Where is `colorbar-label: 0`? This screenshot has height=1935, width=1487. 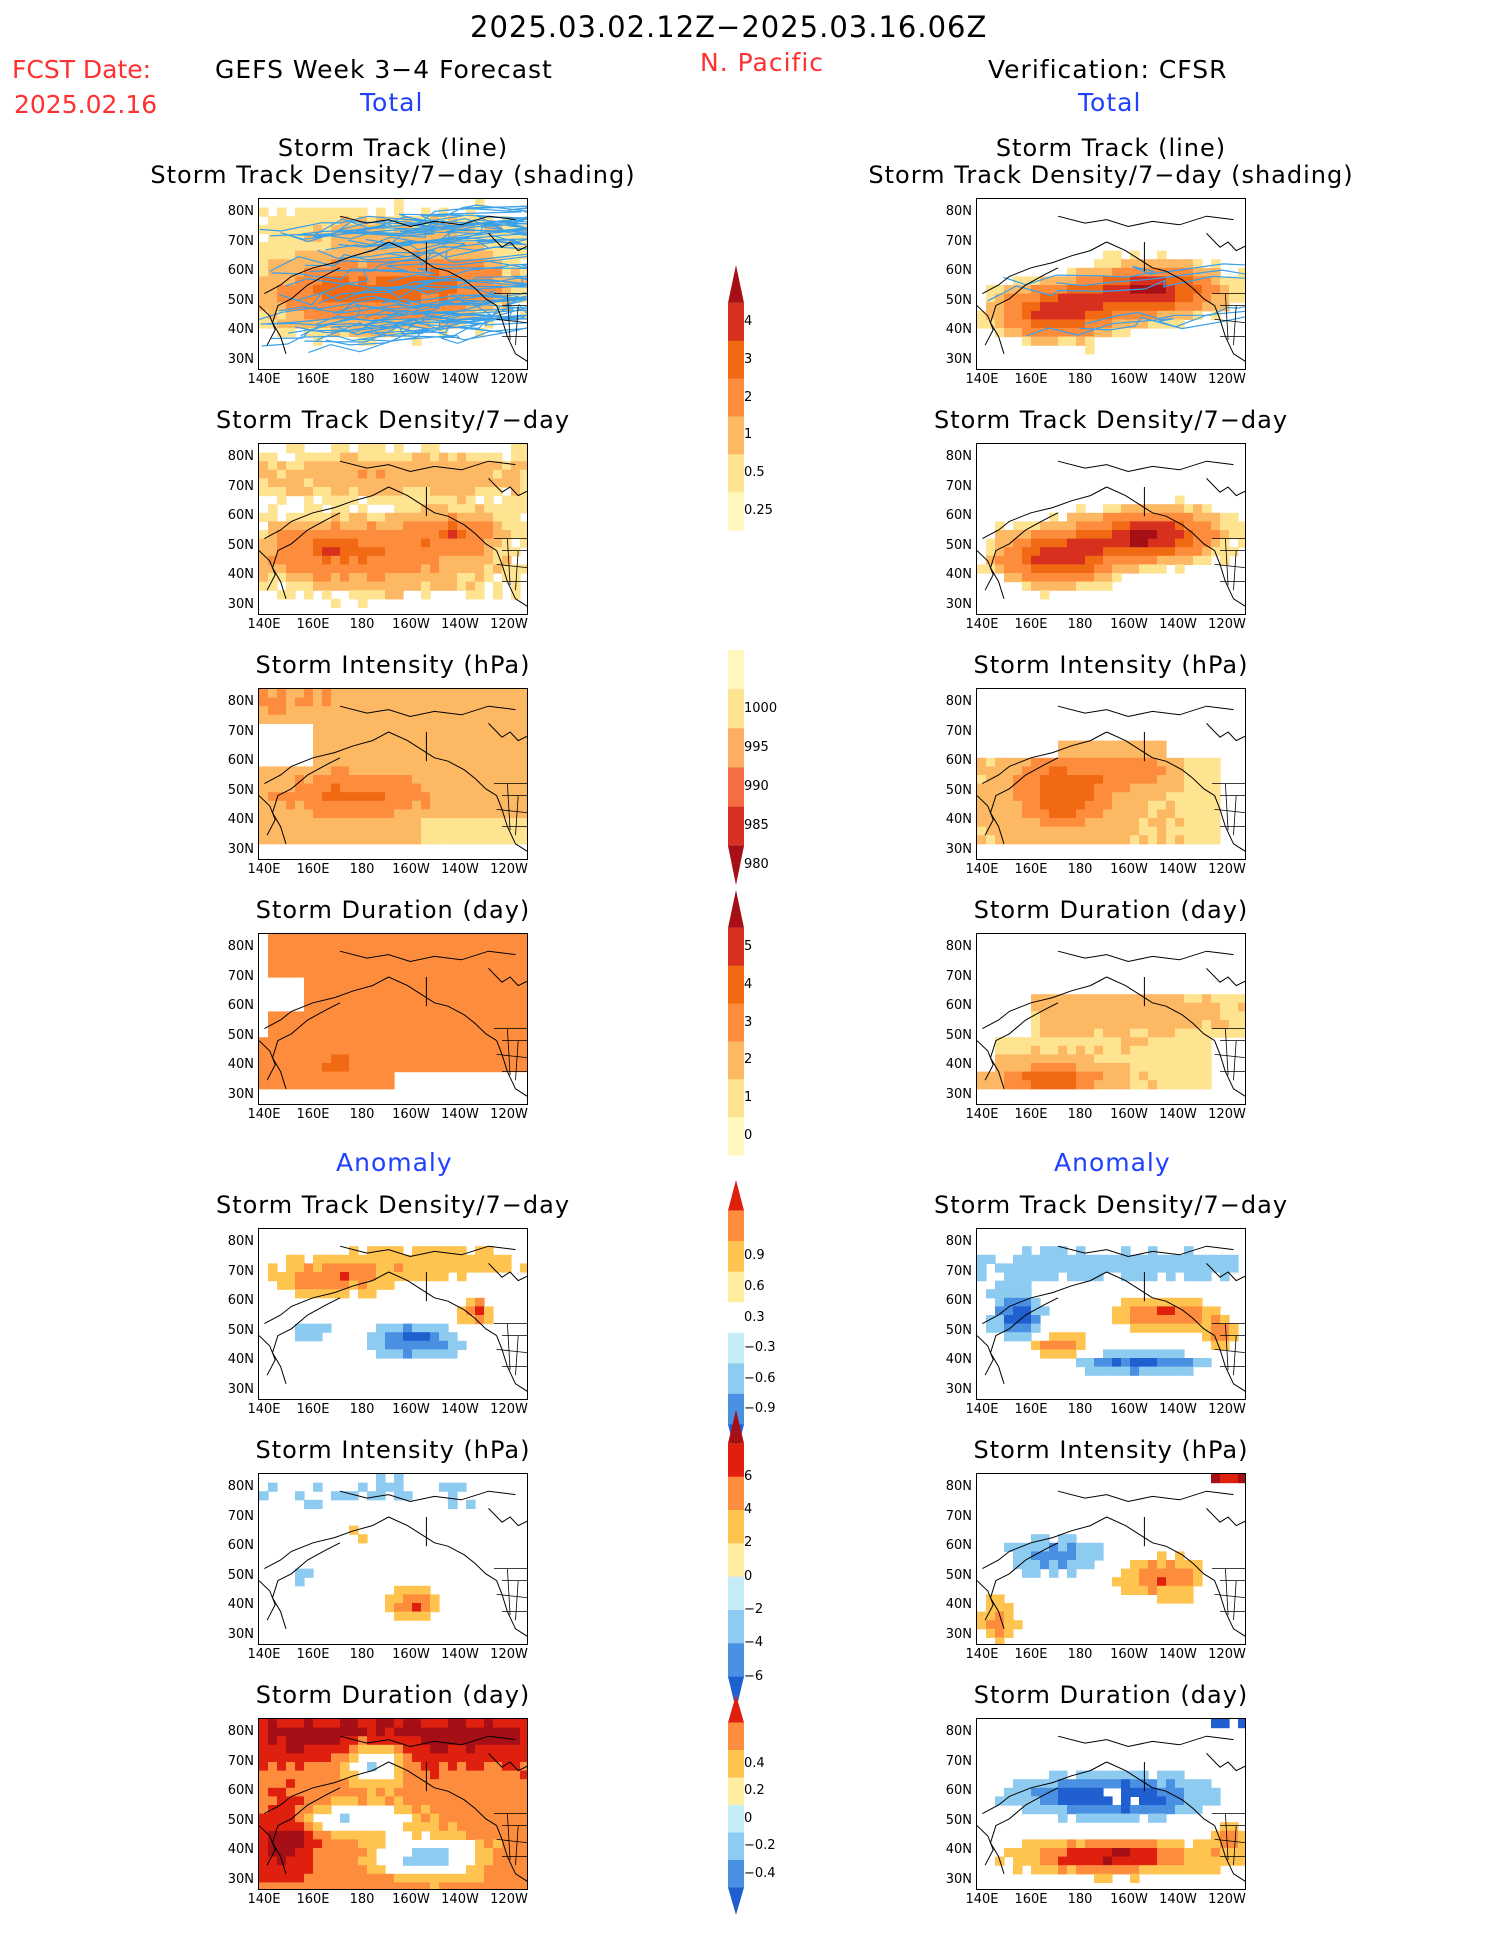
colorbar-label: 0 is located at coordinates (748, 1818).